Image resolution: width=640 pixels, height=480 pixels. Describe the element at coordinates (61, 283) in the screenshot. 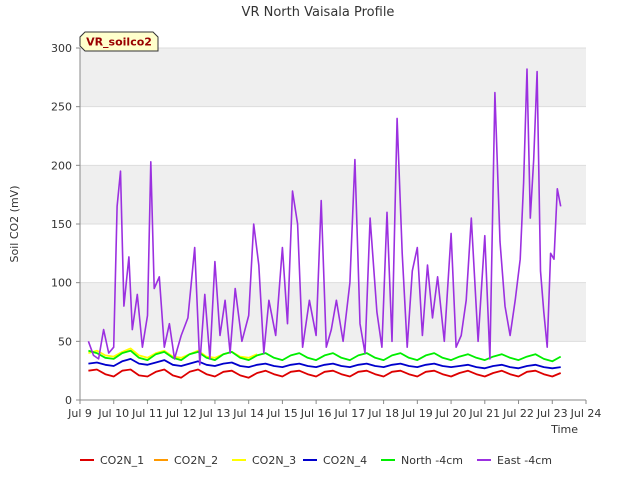

I see `y-tick-label-2: 100` at that location.